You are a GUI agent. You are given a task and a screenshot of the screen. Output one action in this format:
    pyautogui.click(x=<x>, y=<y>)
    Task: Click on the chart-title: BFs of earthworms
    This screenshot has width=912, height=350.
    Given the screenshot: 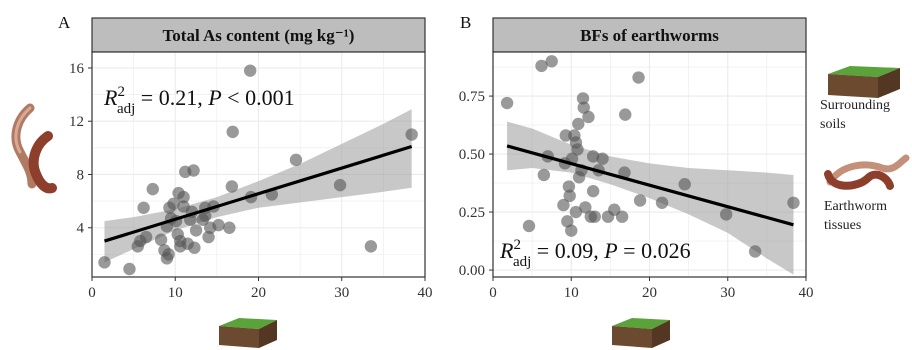 What is the action you would take?
    pyautogui.click(x=649, y=35)
    